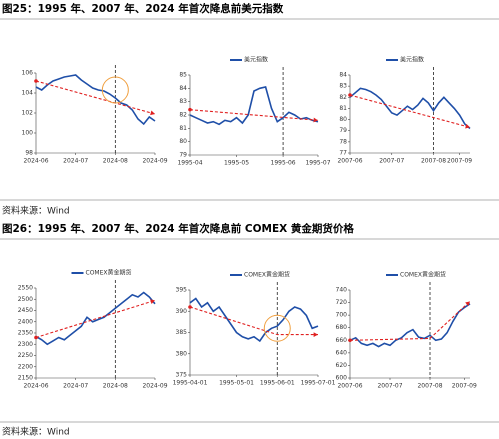 The image size is (499, 439). I want to click on y-tick-label: 2250, so click(25, 355).